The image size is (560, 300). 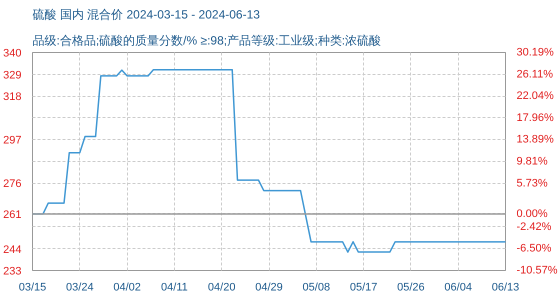 What do you see at coordinates (12, 54) in the screenshot?
I see `y-tick-label: 340` at bounding box center [12, 54].